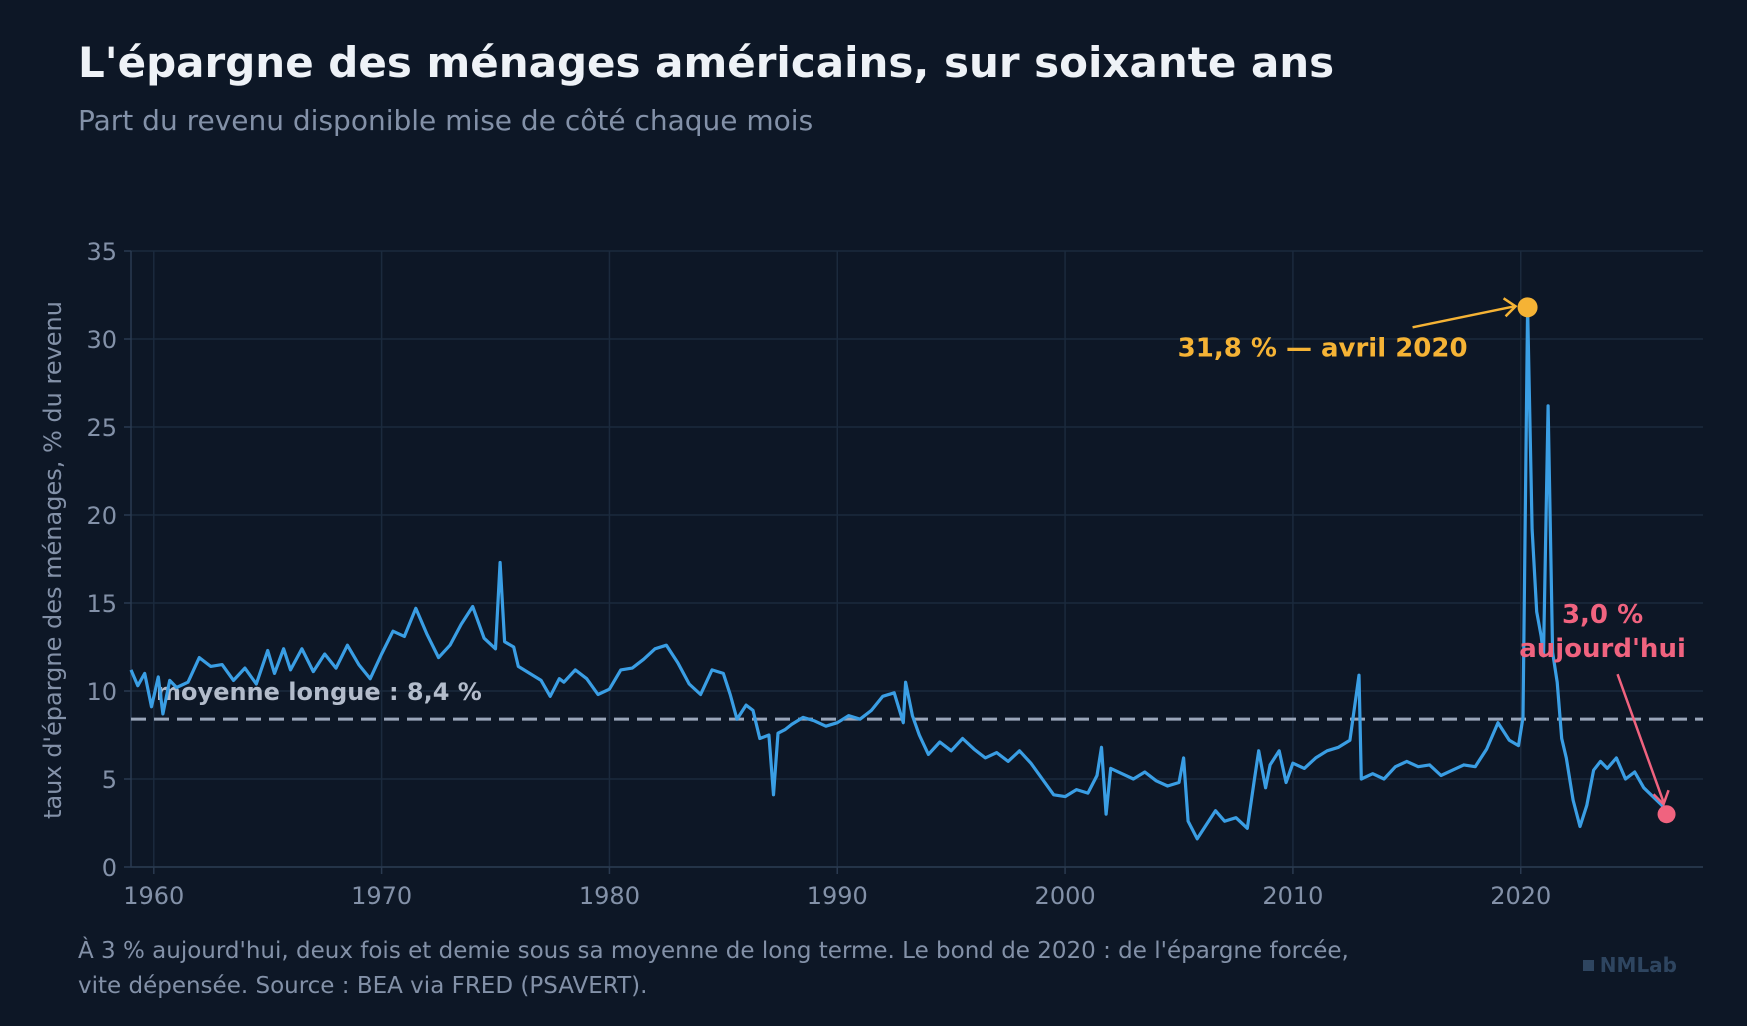 Image resolution: width=1747 pixels, height=1026 pixels. What do you see at coordinates (153, 896) in the screenshot?
I see `x-tick-label: 1960` at bounding box center [153, 896].